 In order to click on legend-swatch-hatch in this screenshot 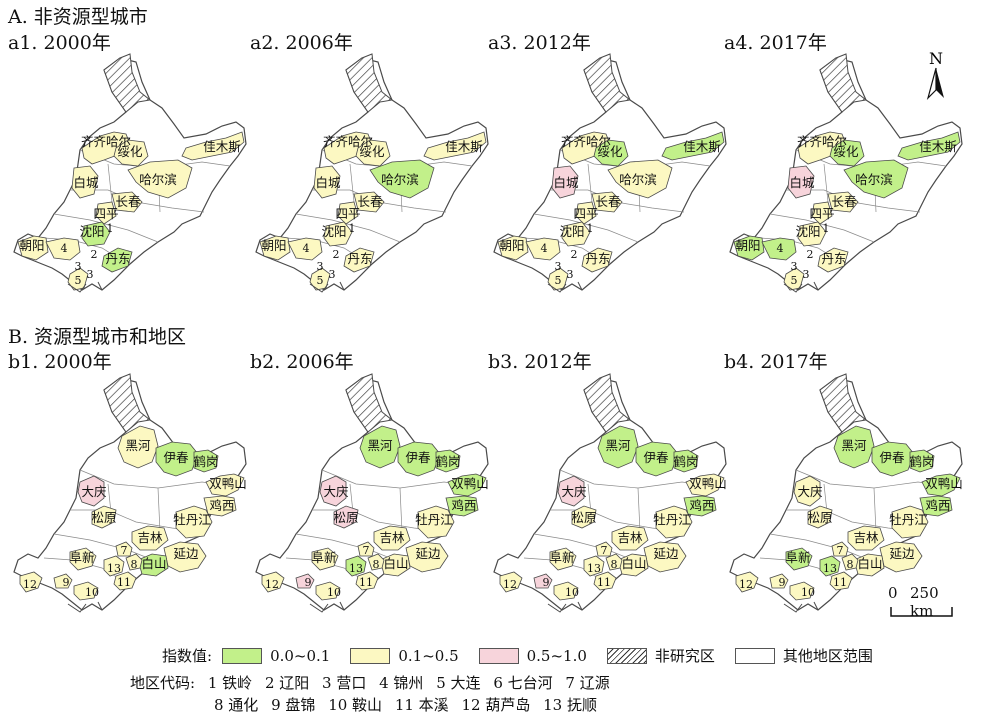, I will do `click(626, 655)`.